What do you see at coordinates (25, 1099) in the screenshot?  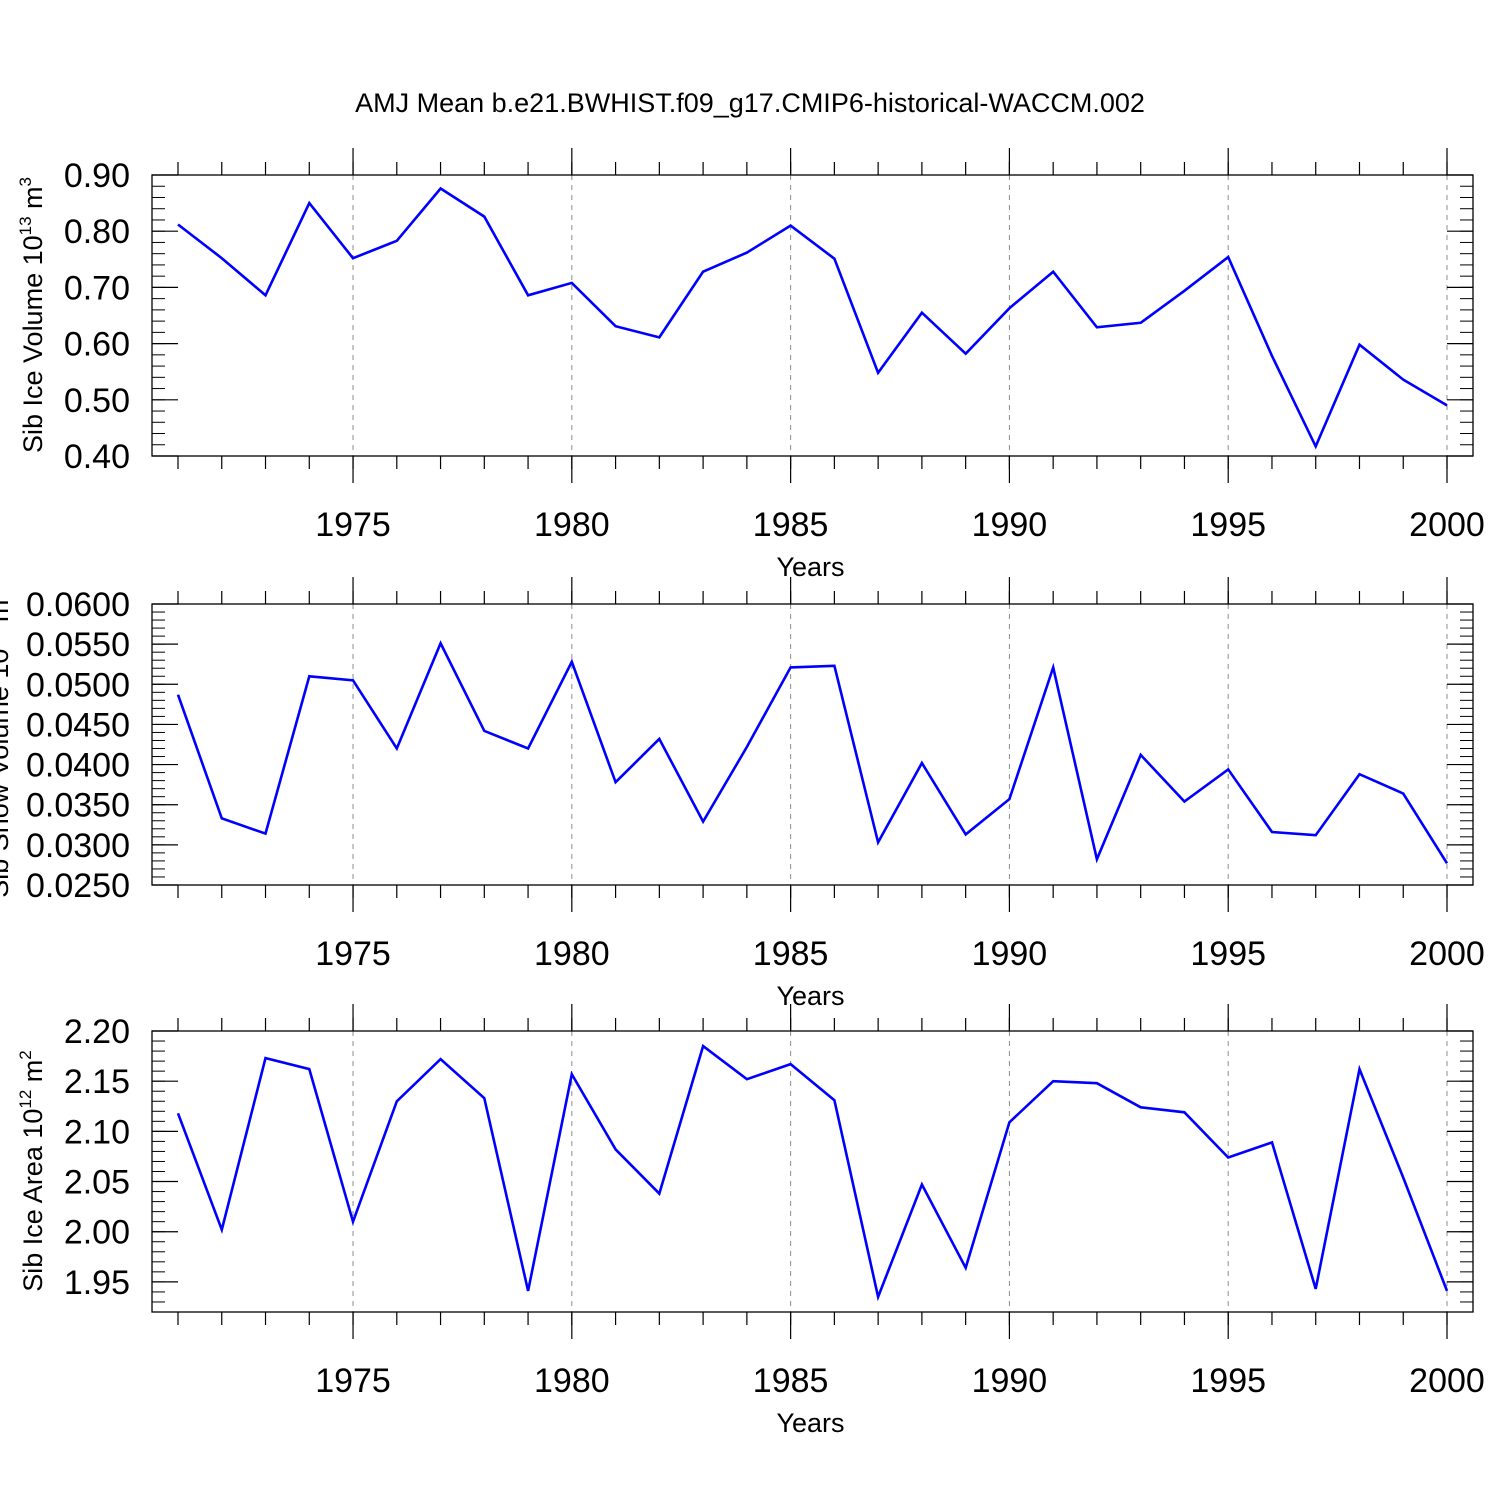 I see `y-axis-title-exponent: 12` at bounding box center [25, 1099].